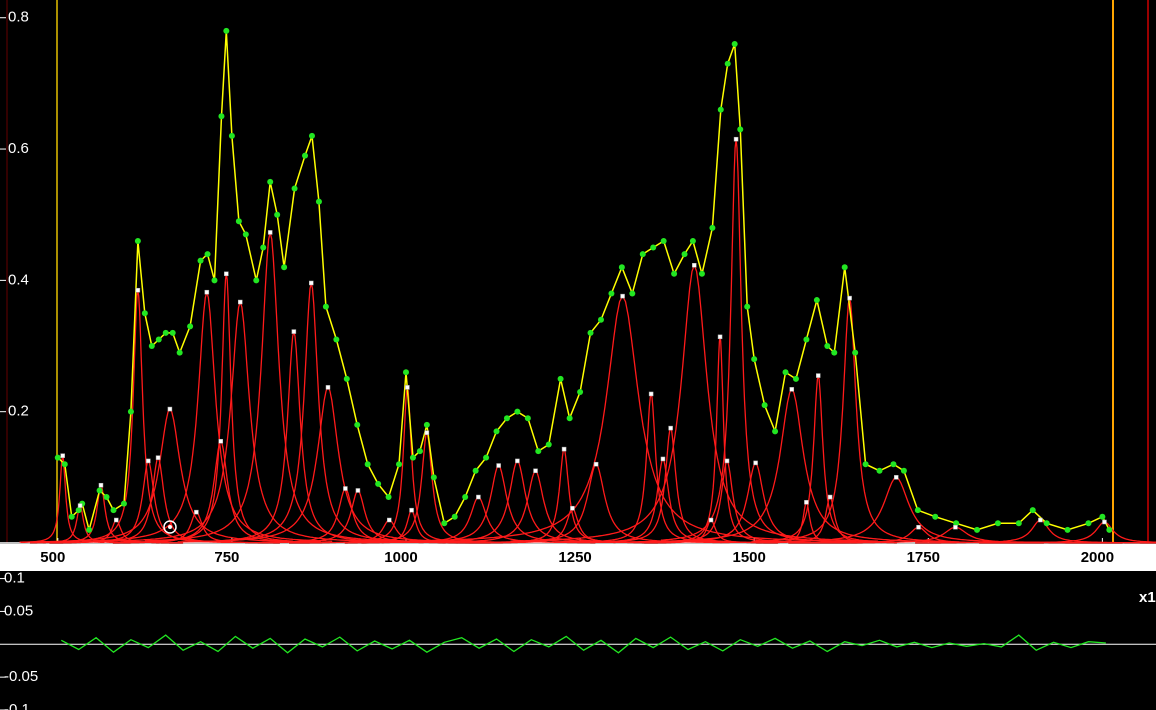  Describe the element at coordinates (923, 557) in the screenshot. I see `x-tick-label: 1750` at that location.